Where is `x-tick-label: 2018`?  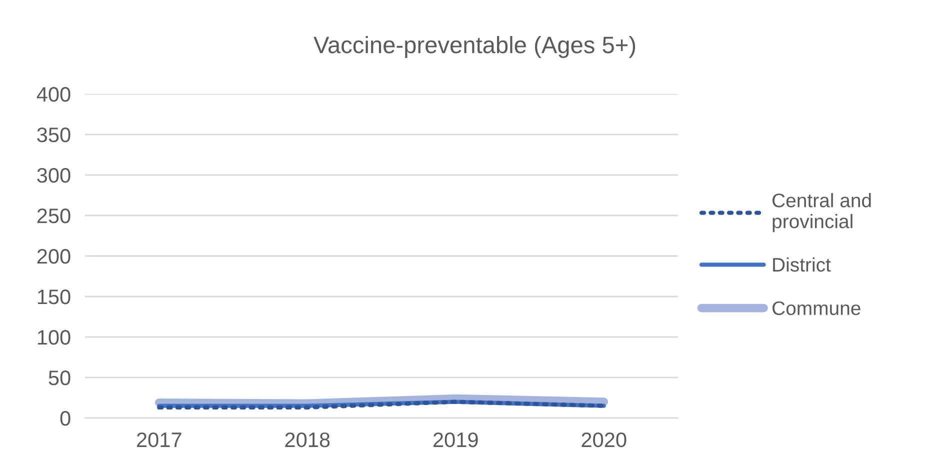 x-tick-label: 2018 is located at coordinates (307, 440).